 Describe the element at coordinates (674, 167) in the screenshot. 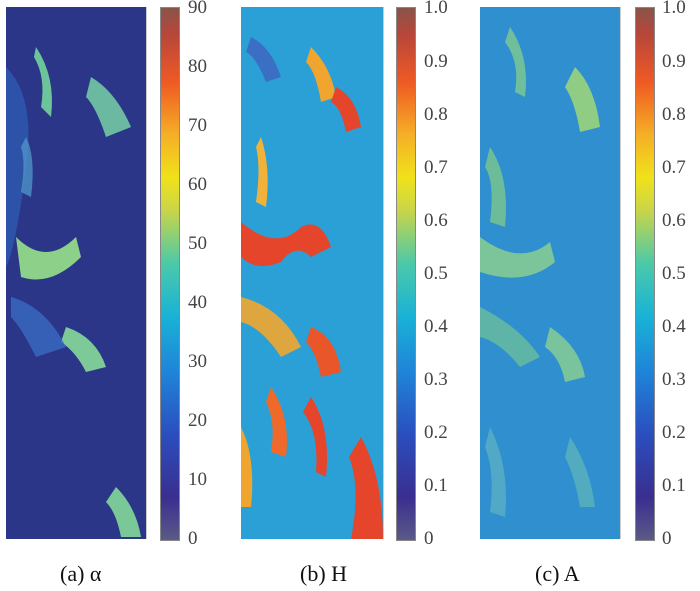

I see `anisotropy-tick: 0.7` at that location.